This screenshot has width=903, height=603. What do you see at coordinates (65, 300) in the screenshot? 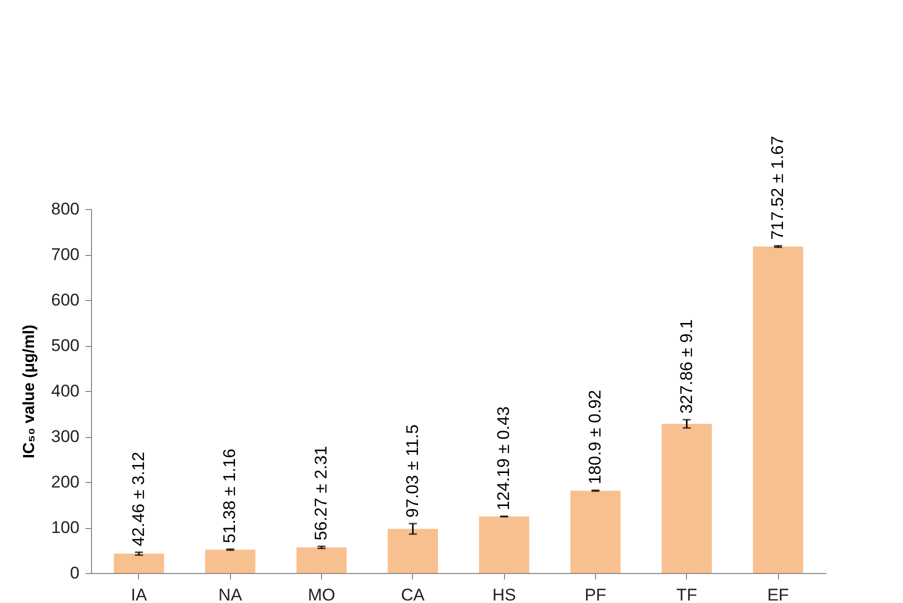
I see `y-tick-label: 600` at bounding box center [65, 300].